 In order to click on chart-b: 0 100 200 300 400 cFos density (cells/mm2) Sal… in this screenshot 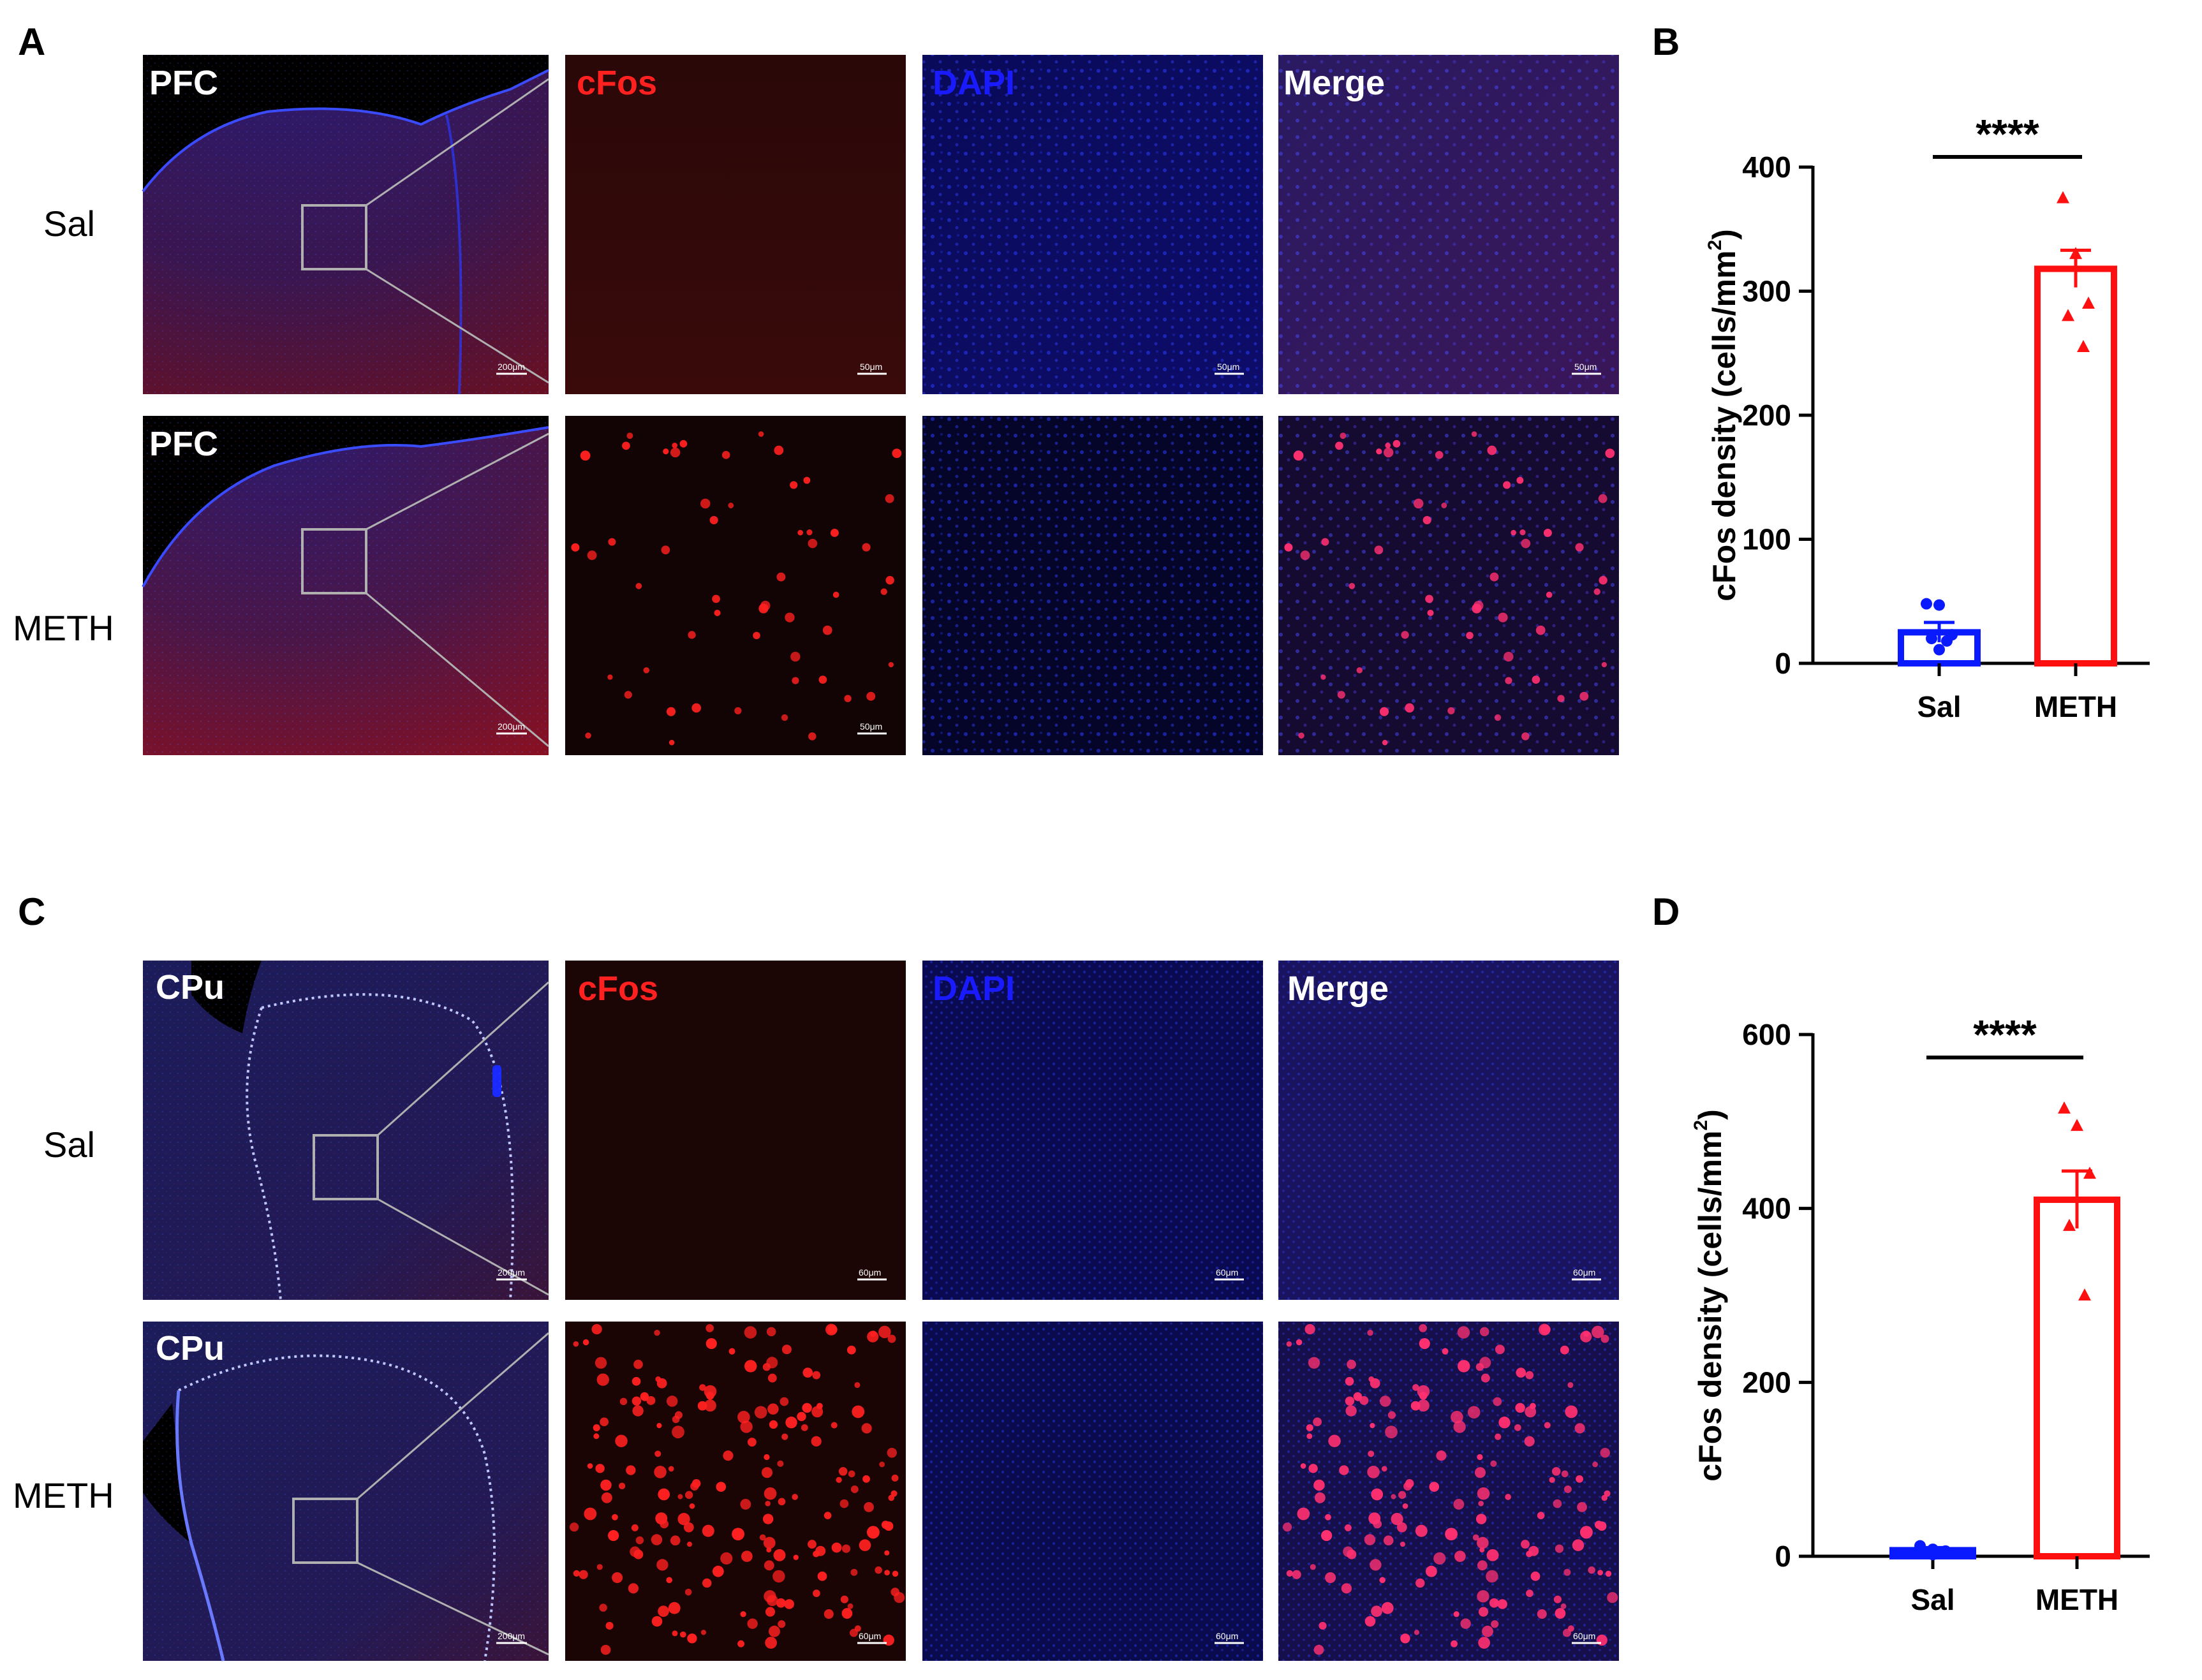, I will do `click(1927, 417)`.